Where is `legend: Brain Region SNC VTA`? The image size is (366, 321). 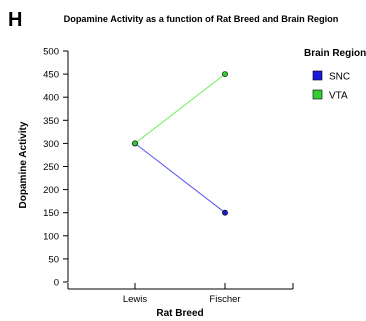 legend: Brain Region SNC VTA is located at coordinates (335, 75).